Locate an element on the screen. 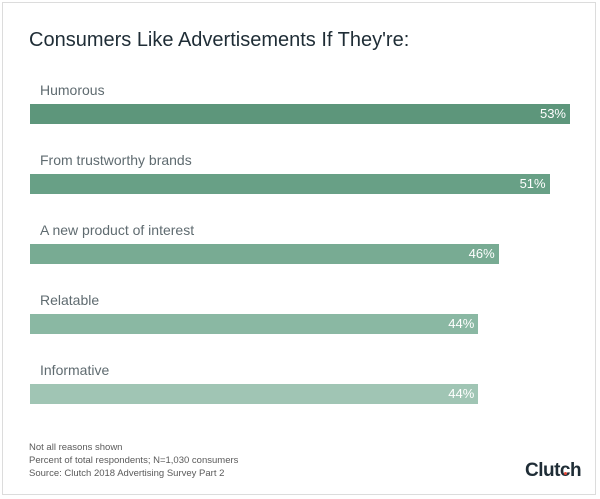  category-label: From trustworthy brands is located at coordinates (116, 160).